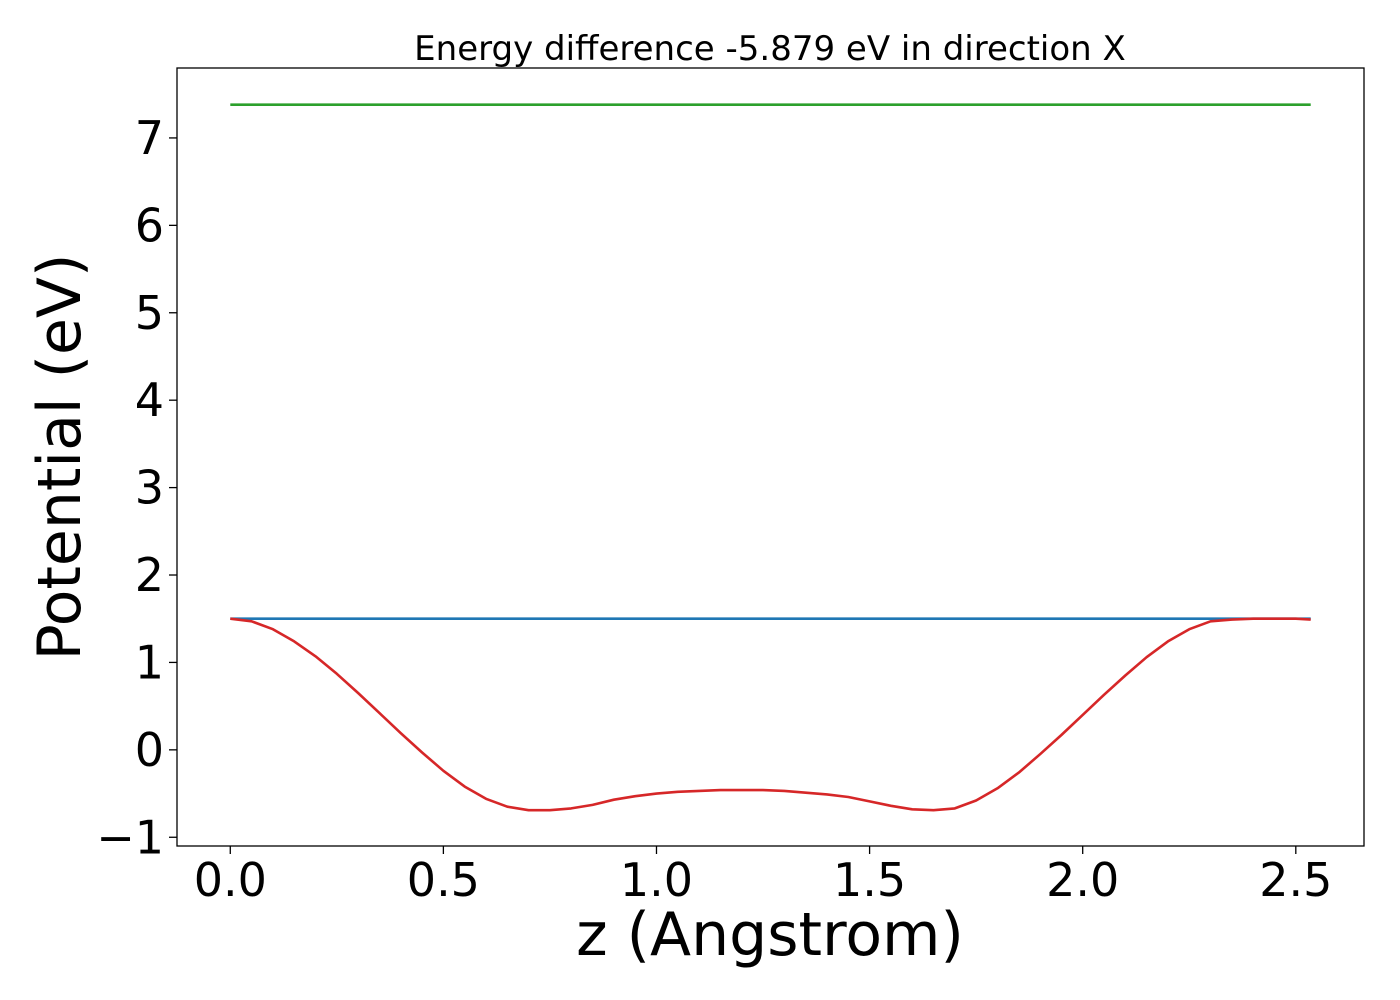  I want to click on x-tick-label-4: 2.0, so click(1082, 880).